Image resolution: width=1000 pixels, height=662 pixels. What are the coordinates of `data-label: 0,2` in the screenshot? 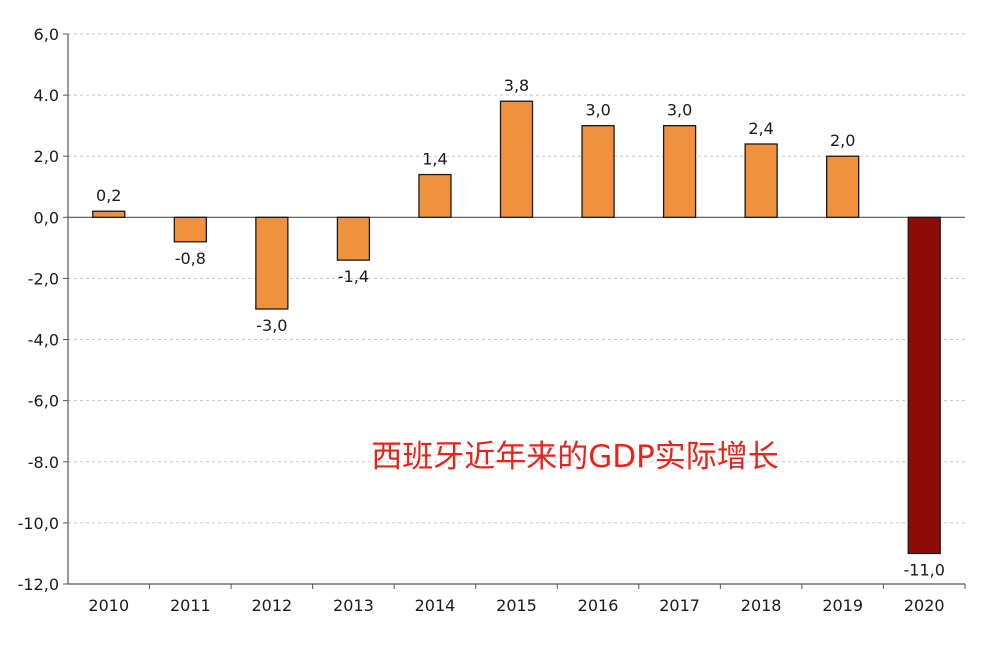 It's located at (108, 195).